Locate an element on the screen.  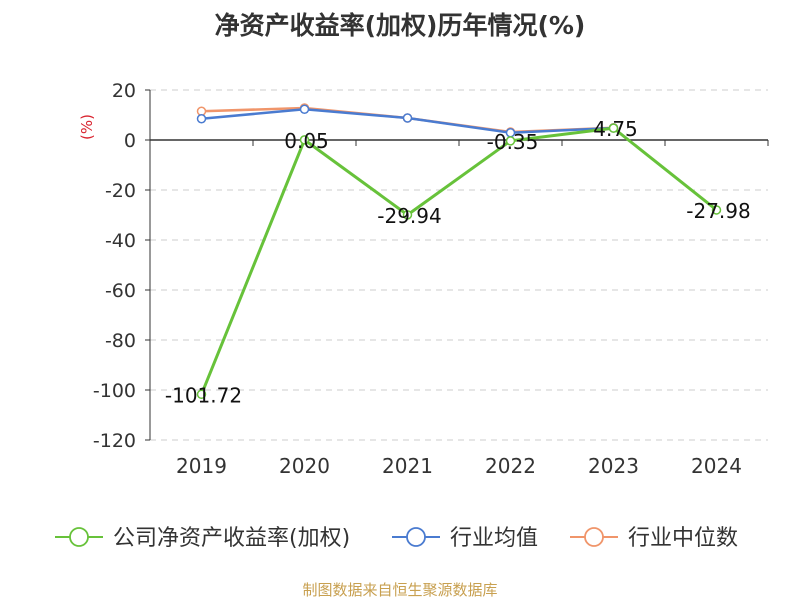
data-label: 4.75 is located at coordinates (615, 129).